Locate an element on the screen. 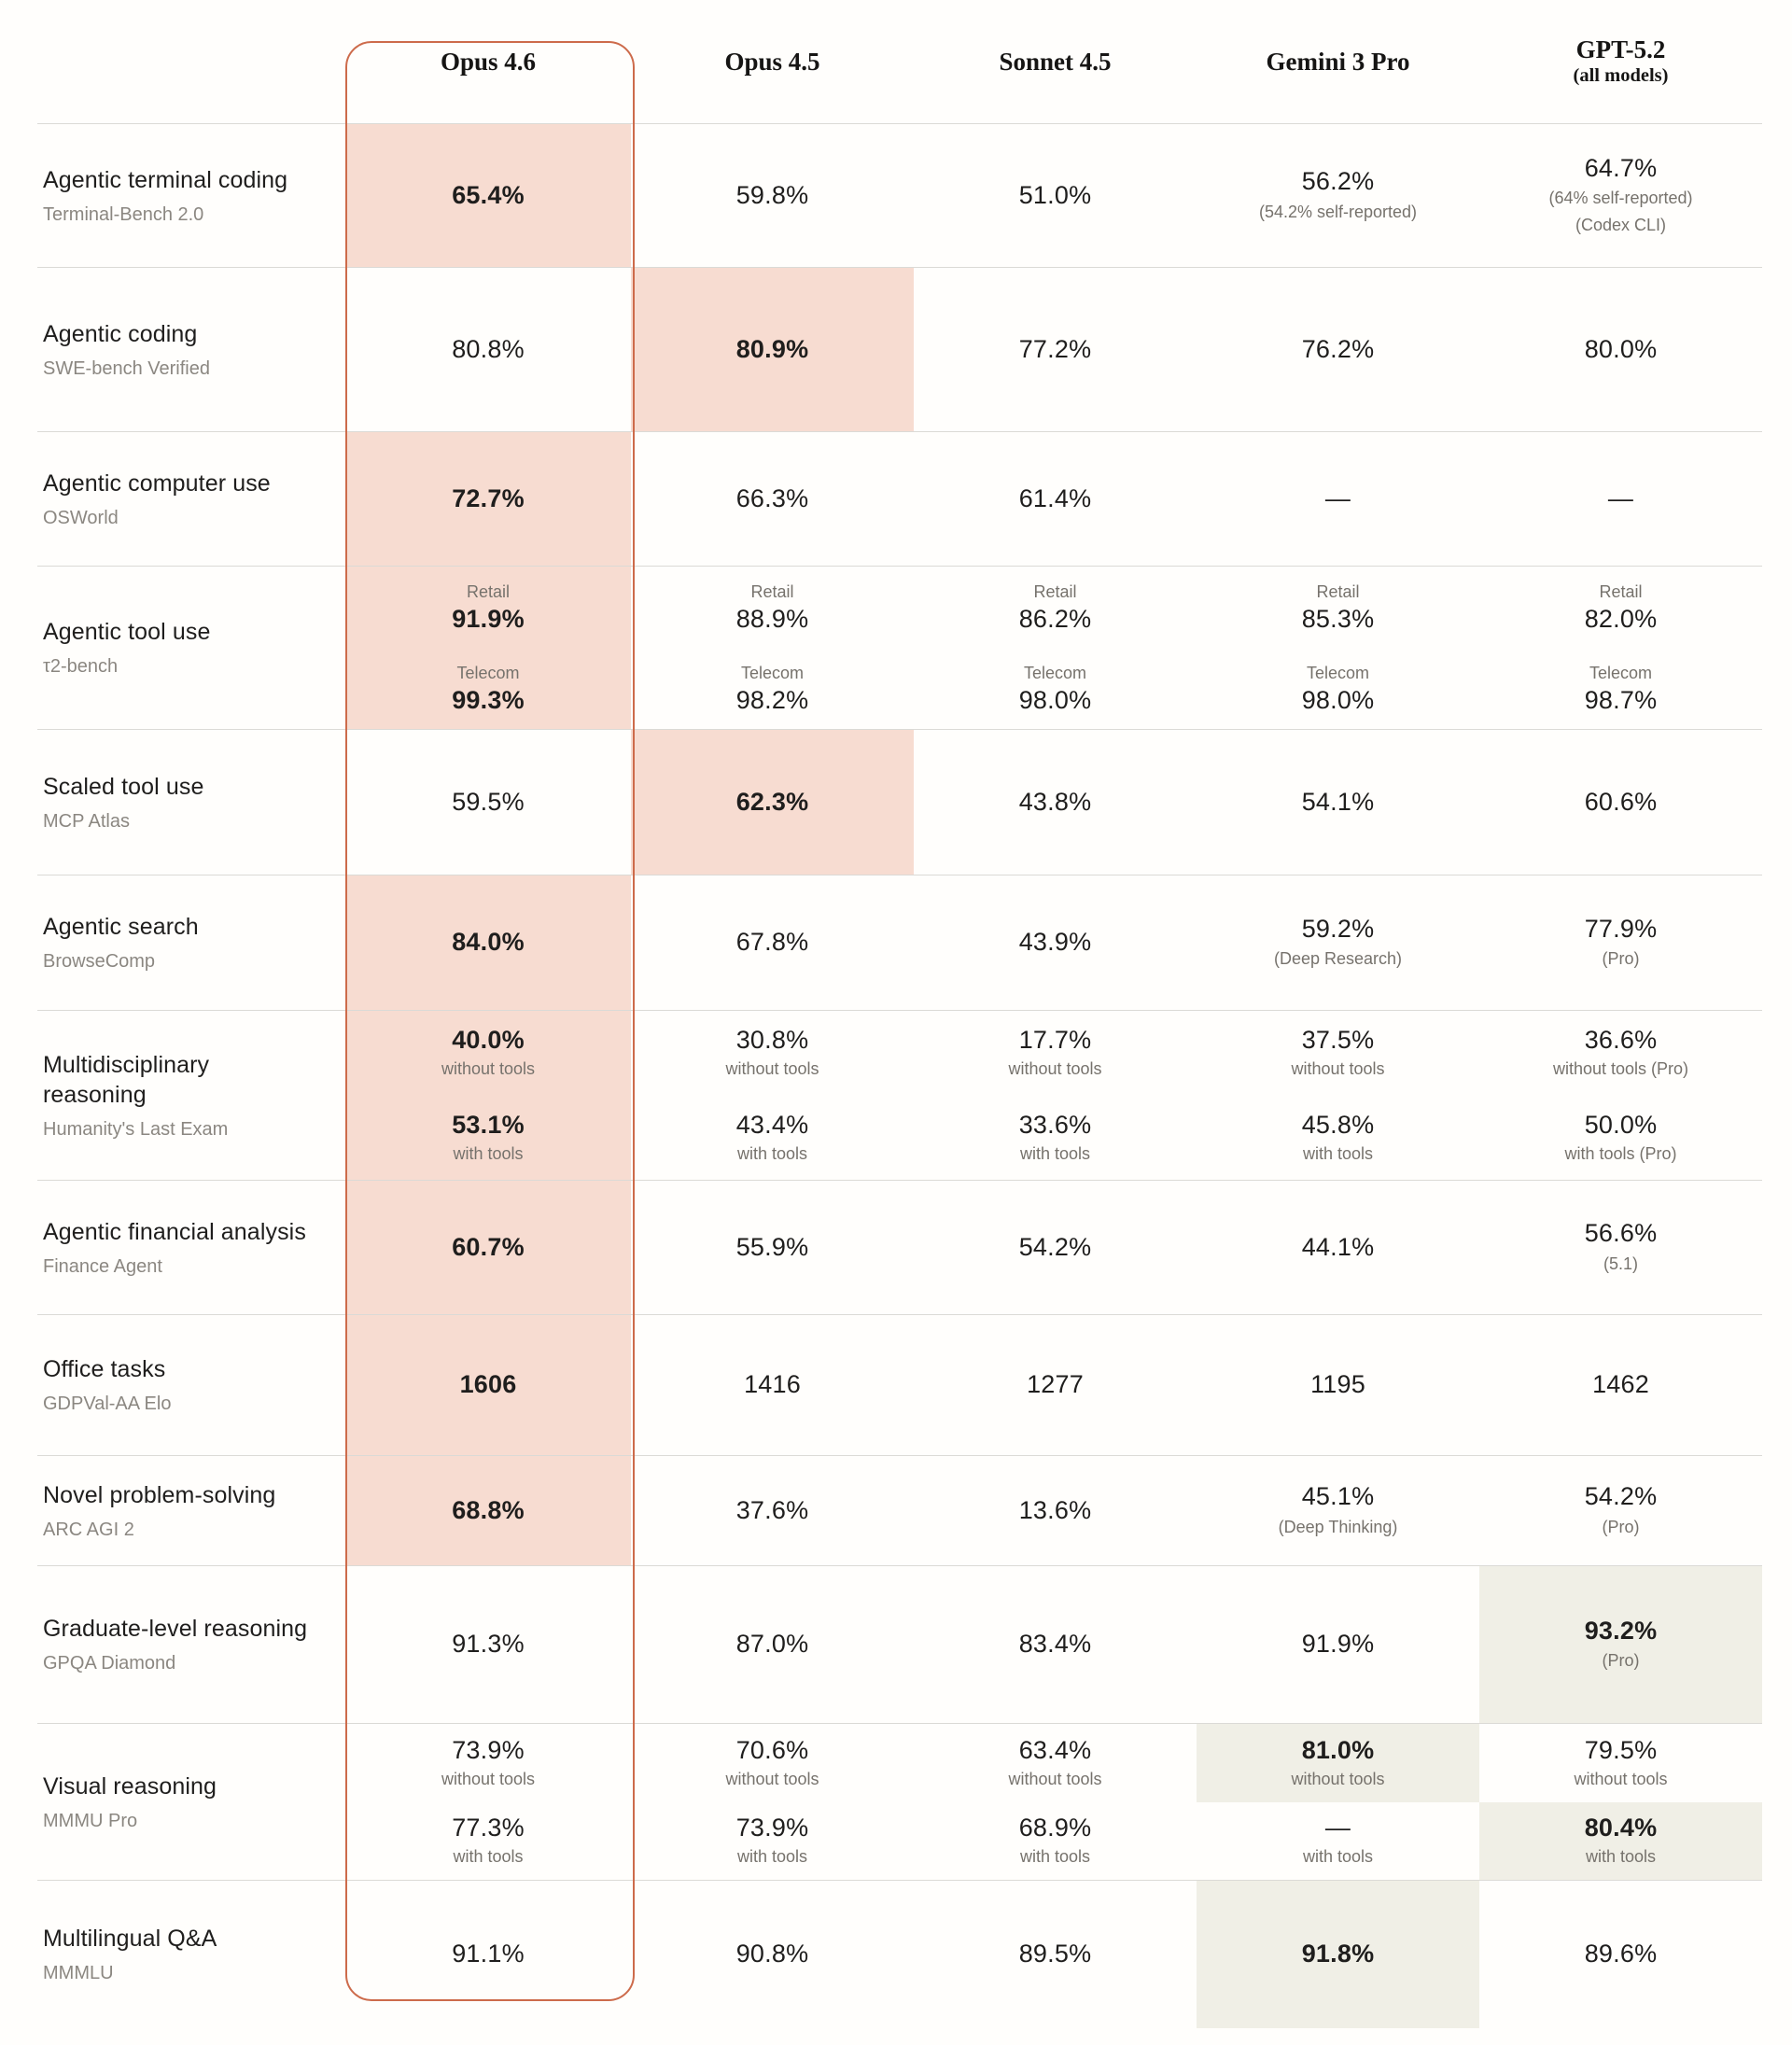 This screenshot has height=2045, width=1792. result-cell: 55.9% is located at coordinates (772, 1247).